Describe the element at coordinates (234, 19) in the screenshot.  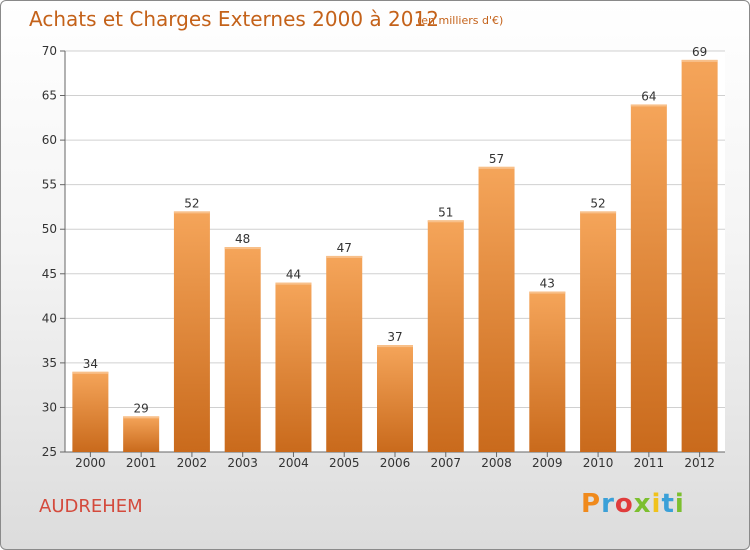
I see `chart-title: Achats et Charges Externes 2000 à 2012` at that location.